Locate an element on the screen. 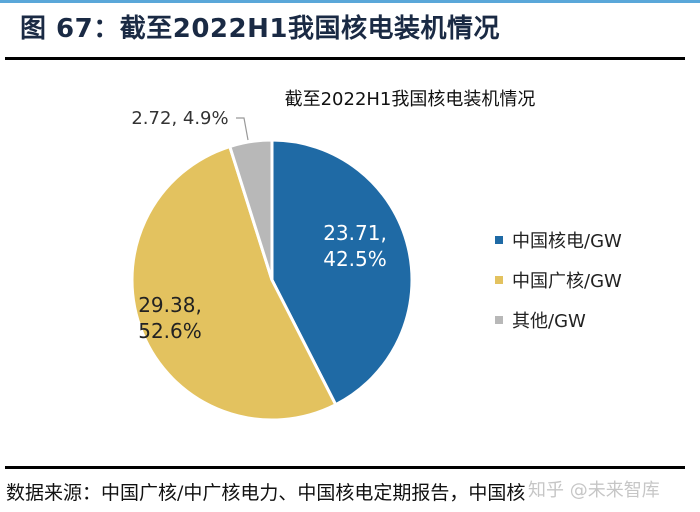 The image size is (700, 512). footer-divider is located at coordinates (345, 467).